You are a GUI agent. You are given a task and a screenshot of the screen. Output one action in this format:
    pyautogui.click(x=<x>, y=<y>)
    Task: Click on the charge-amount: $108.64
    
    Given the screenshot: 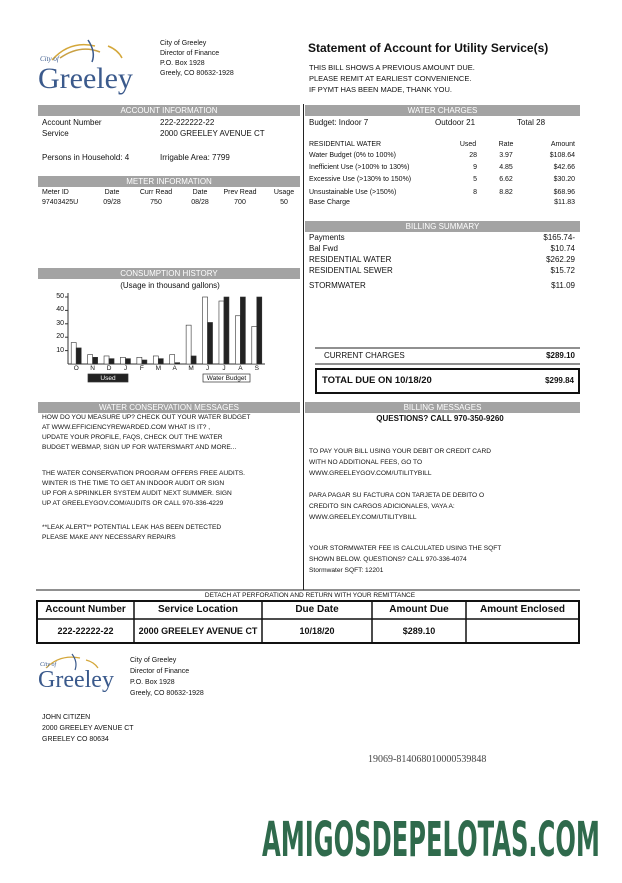 What is the action you would take?
    pyautogui.click(x=562, y=155)
    